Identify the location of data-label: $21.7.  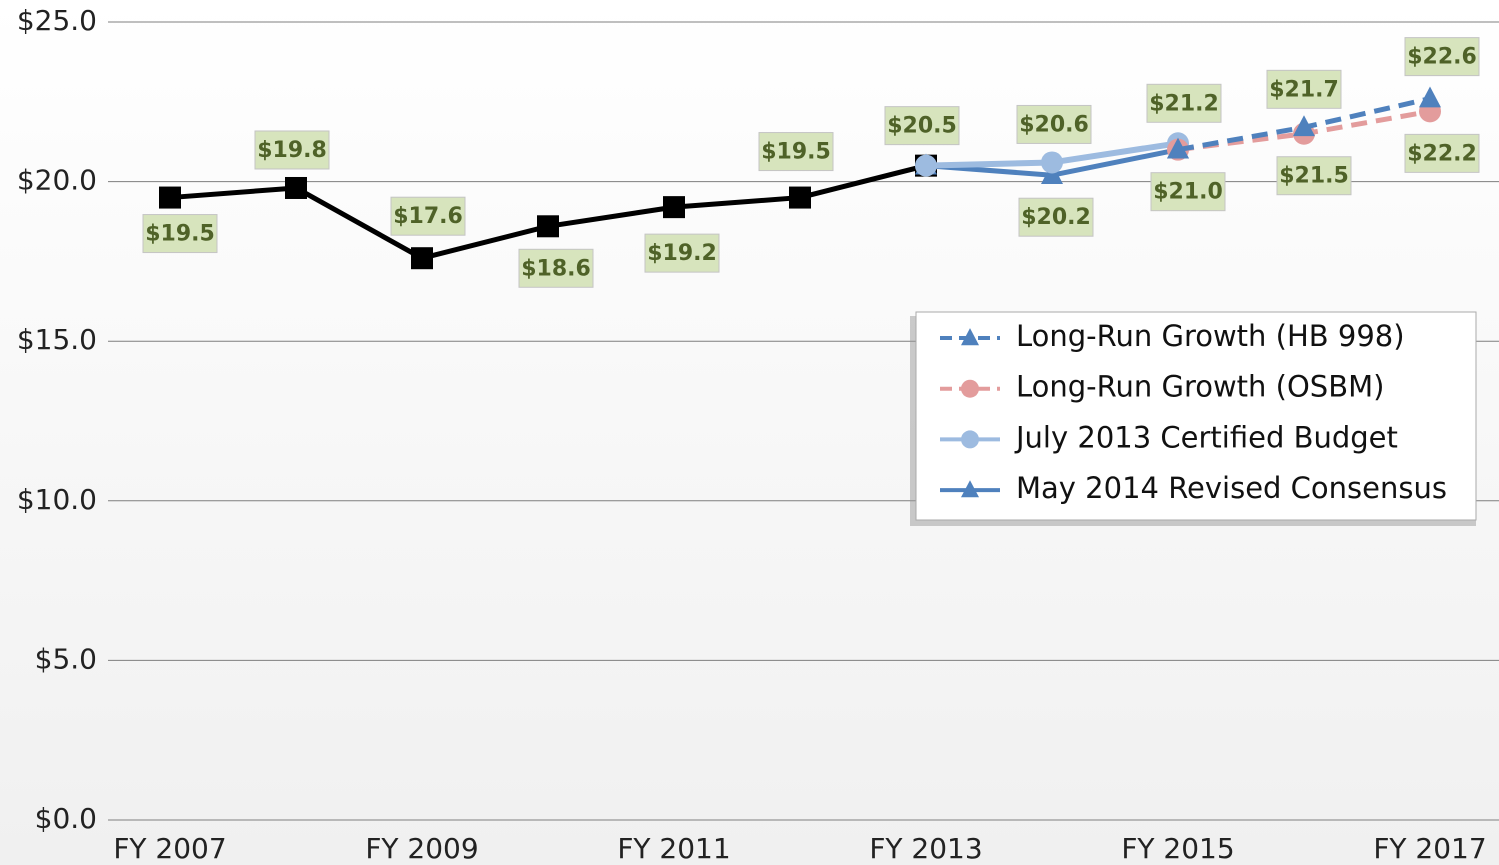
(1304, 89).